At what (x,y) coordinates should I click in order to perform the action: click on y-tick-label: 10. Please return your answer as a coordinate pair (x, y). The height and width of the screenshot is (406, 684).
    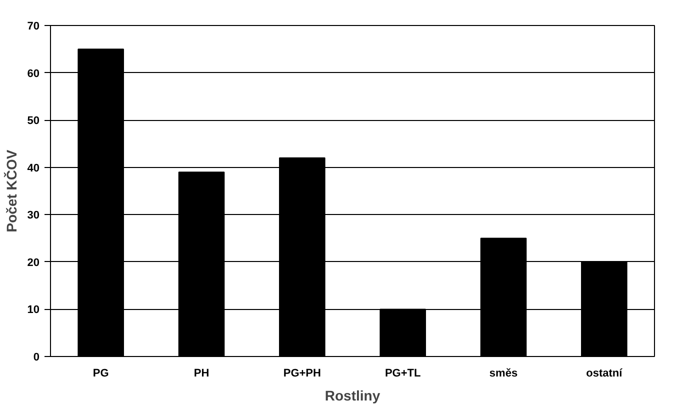
    Looking at the image, I should click on (33, 310).